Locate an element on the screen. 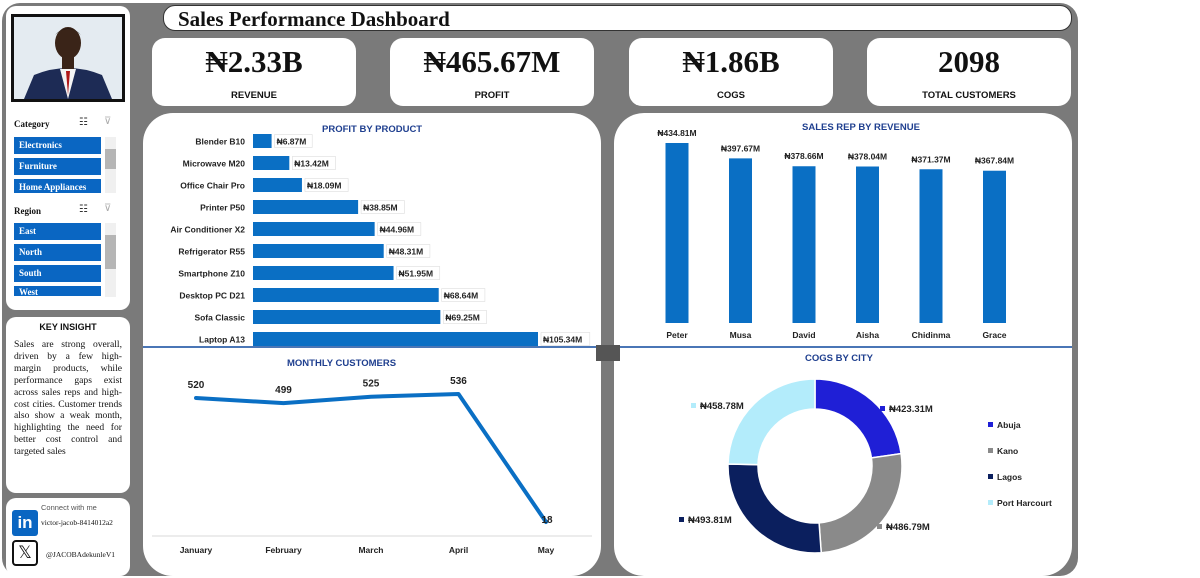 This screenshot has height=578, width=1200. product-category-label: Air Conditioner X2 is located at coordinates (207, 230).